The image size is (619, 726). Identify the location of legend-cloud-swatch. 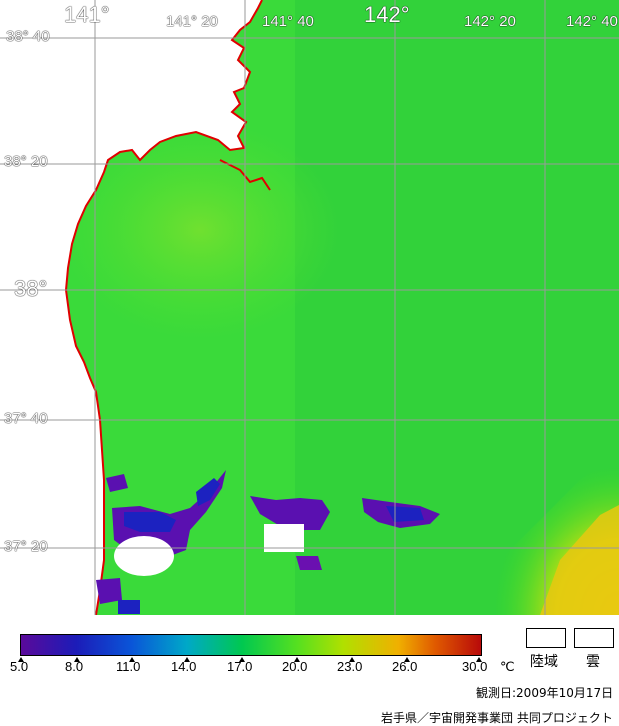
(594, 638).